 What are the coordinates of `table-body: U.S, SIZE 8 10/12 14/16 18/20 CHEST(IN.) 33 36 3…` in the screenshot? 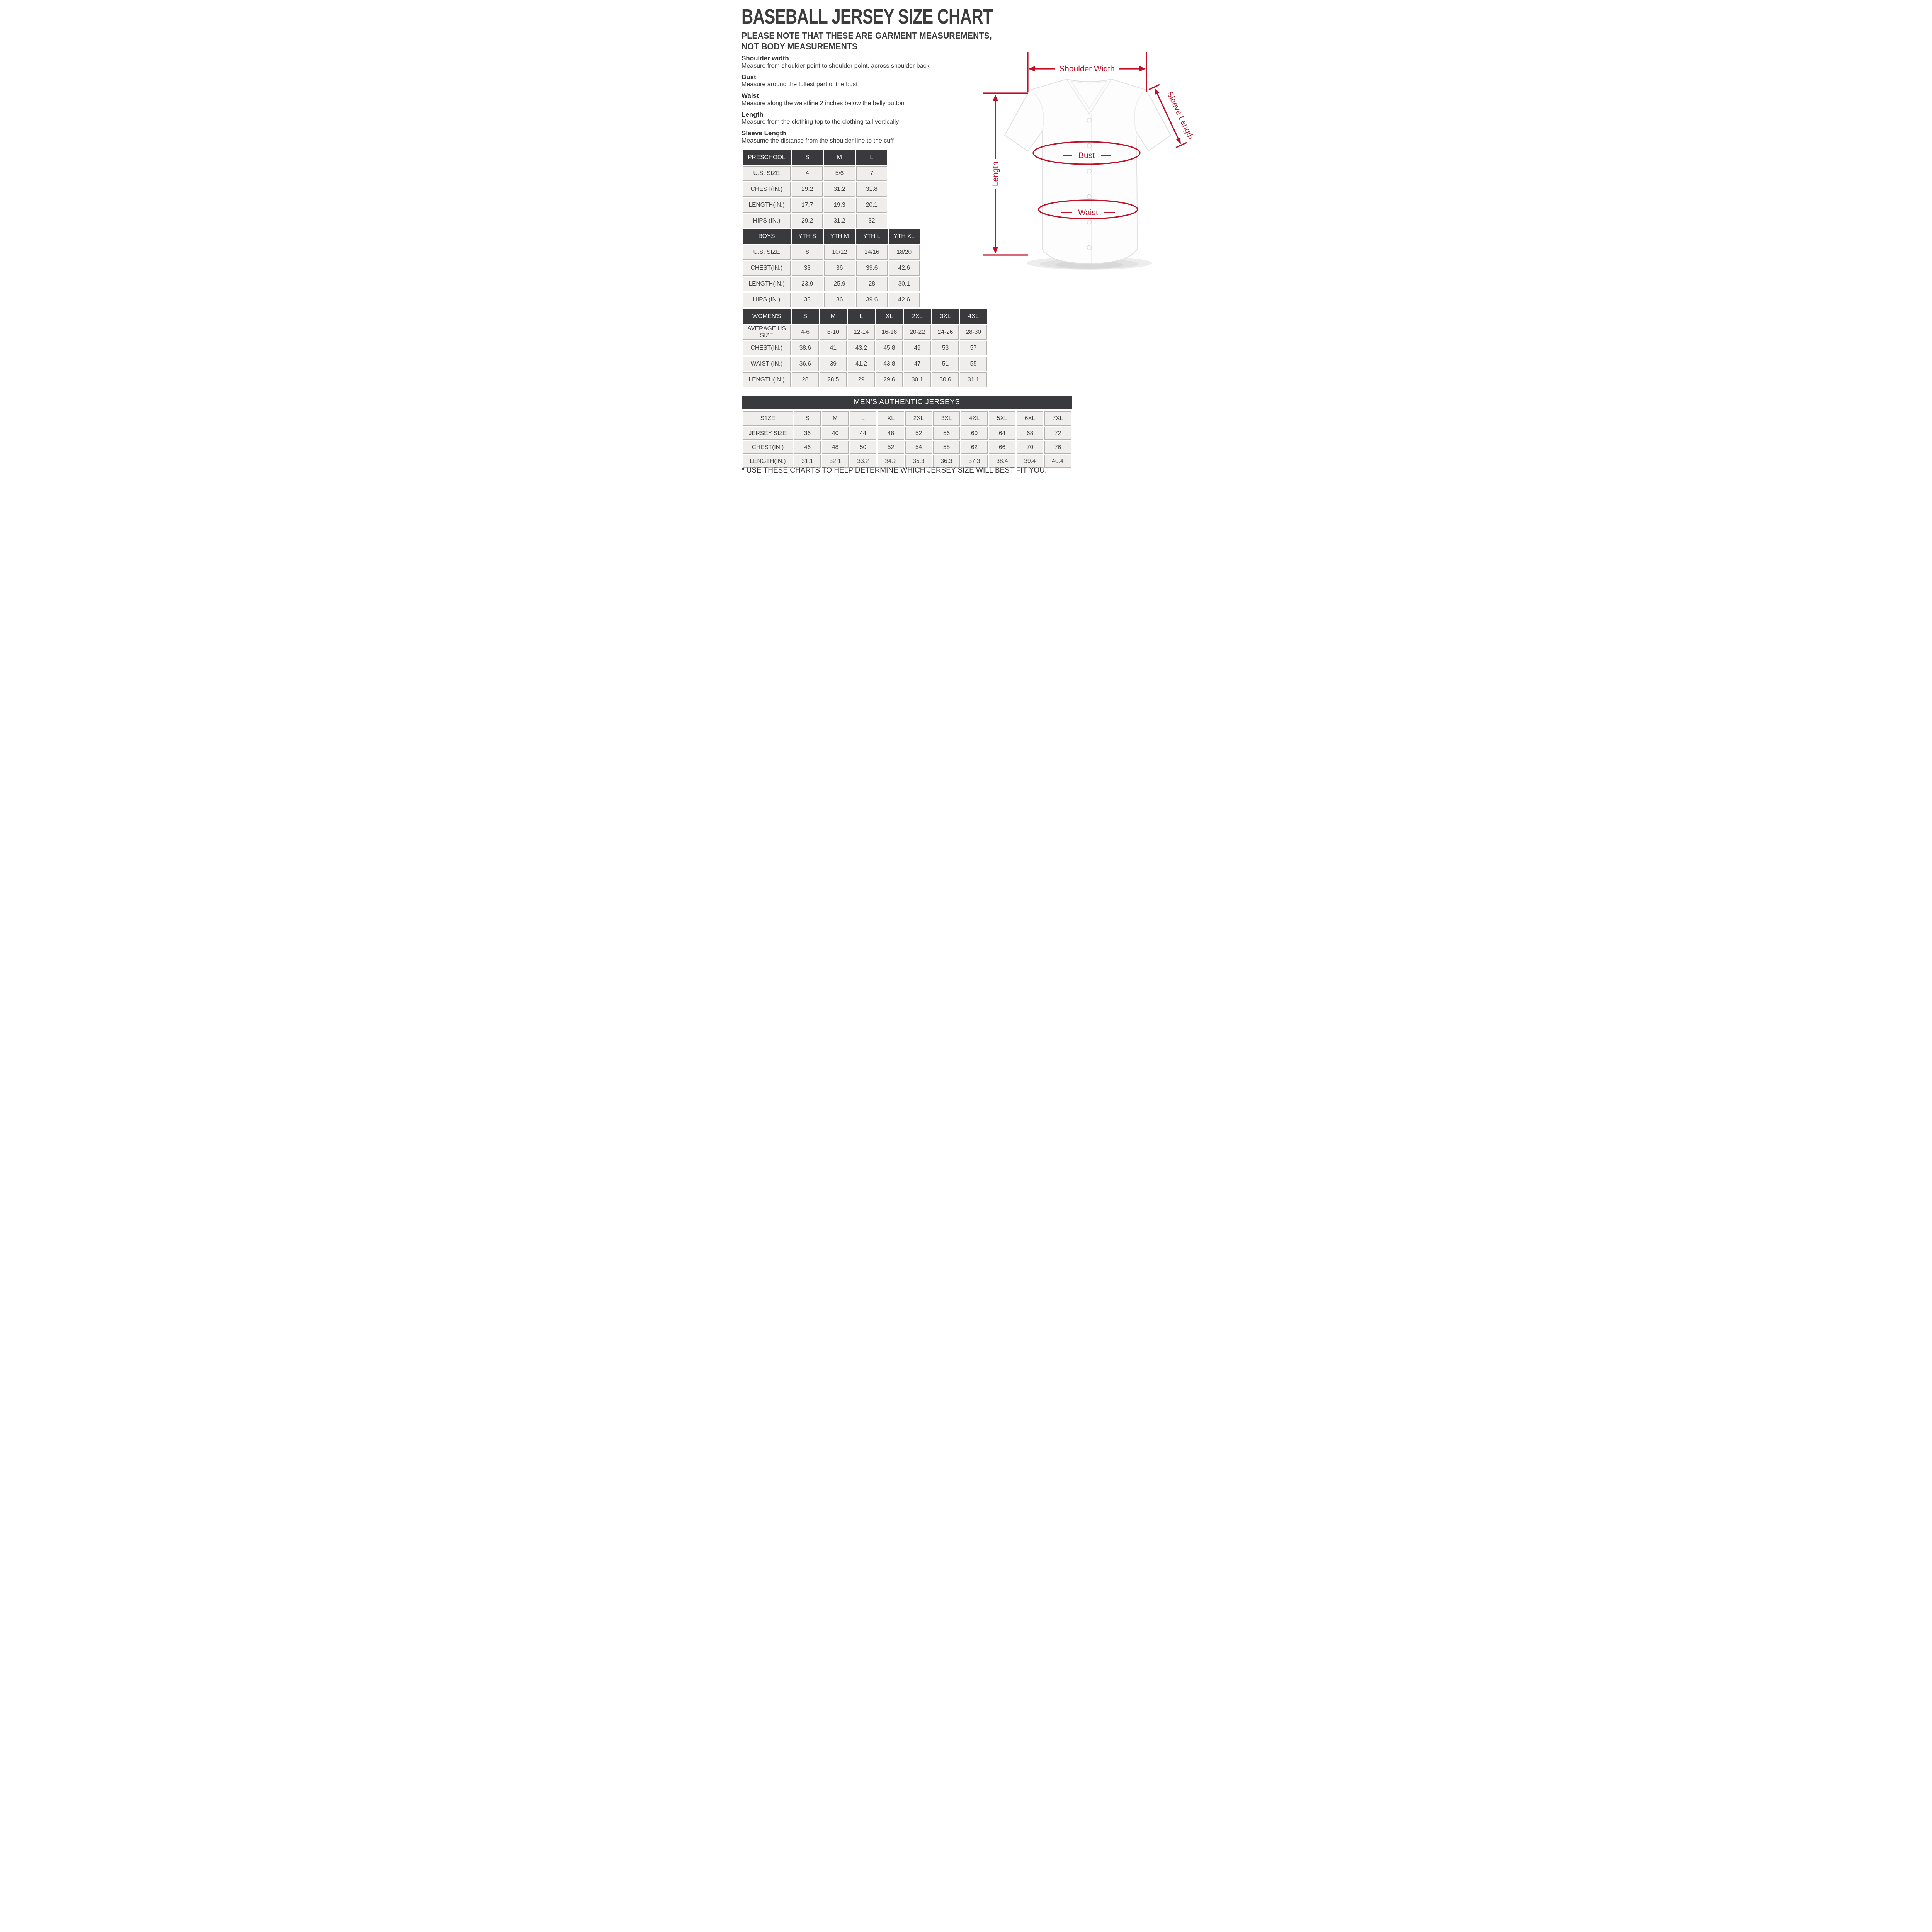 It's located at (832, 276).